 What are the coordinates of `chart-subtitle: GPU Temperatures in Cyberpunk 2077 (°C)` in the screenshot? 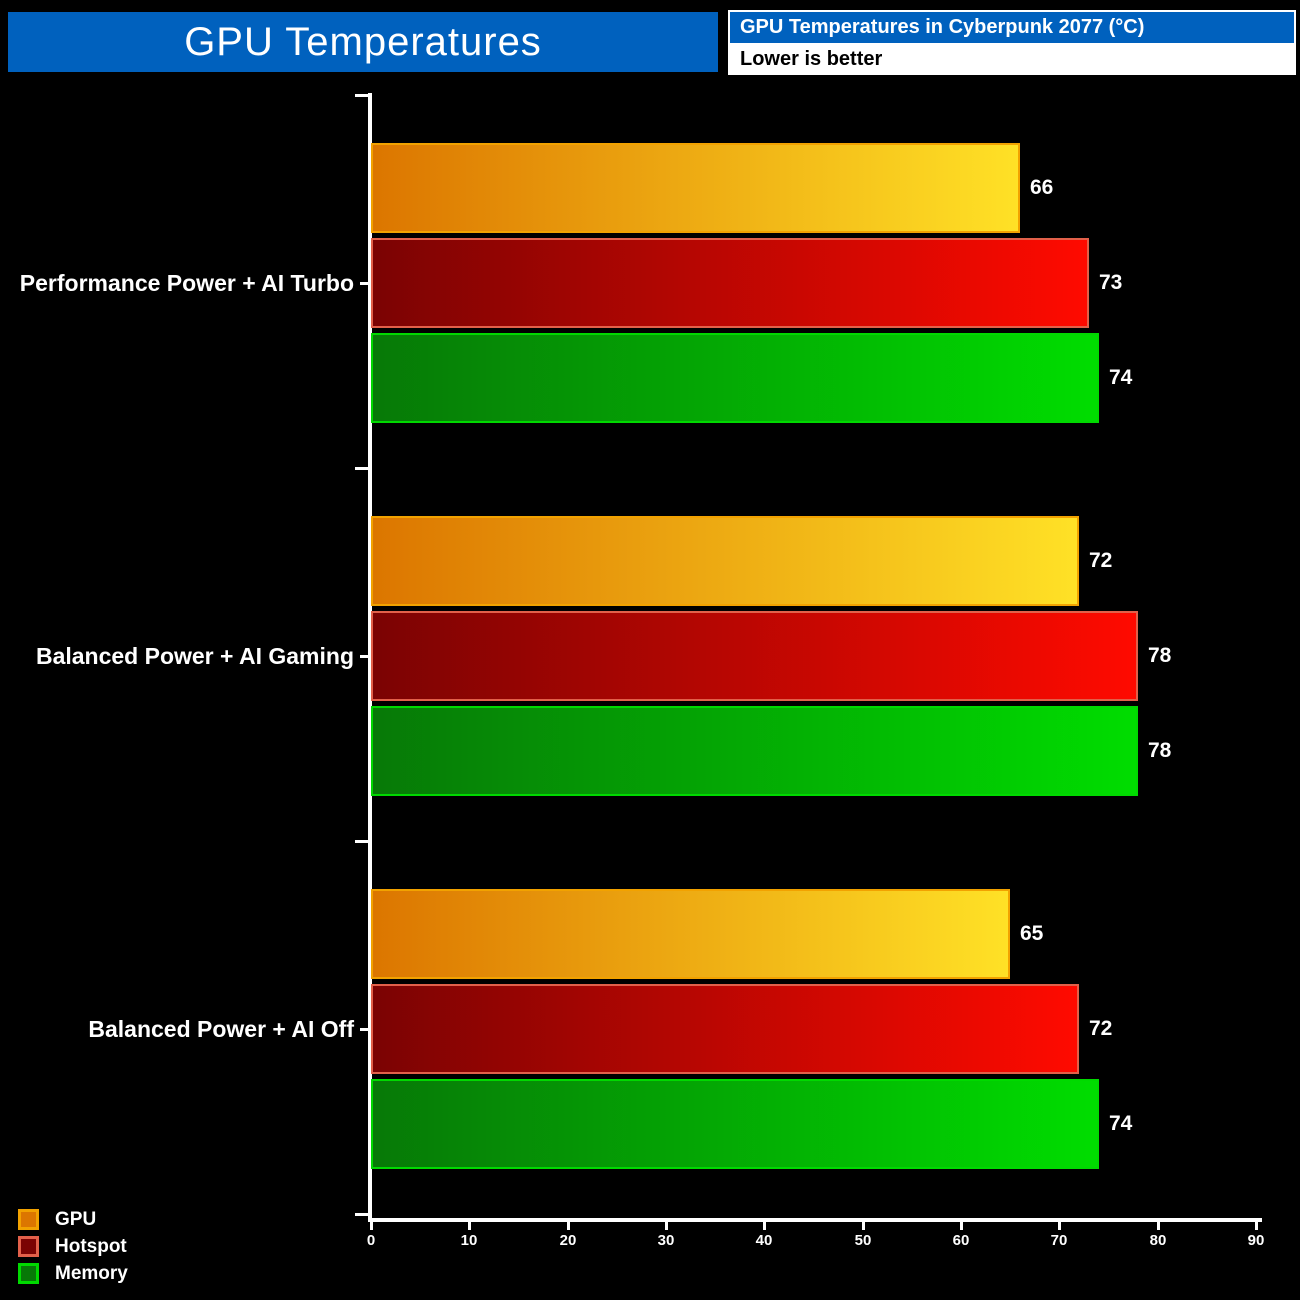 It's located at (942, 27).